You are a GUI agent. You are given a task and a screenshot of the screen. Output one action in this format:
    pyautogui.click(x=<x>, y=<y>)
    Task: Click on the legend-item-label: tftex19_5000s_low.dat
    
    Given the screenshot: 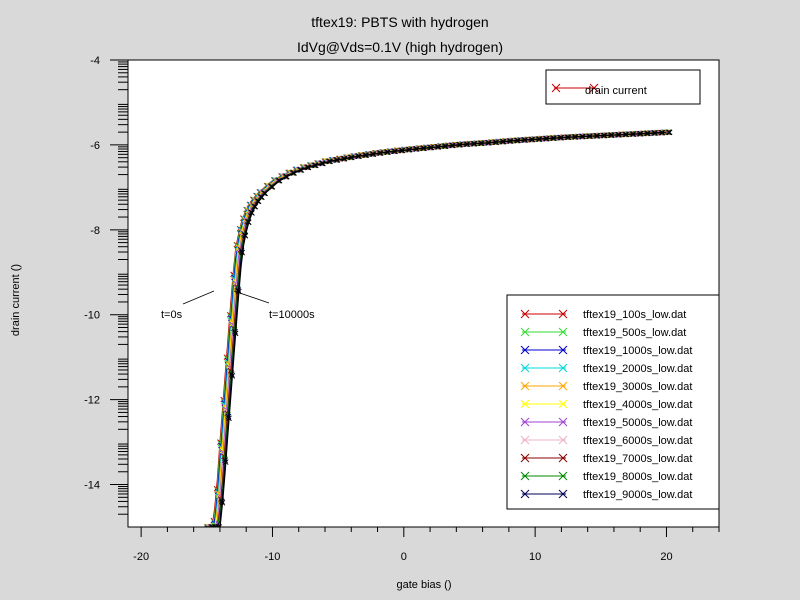 What is the action you would take?
    pyautogui.click(x=637, y=423)
    